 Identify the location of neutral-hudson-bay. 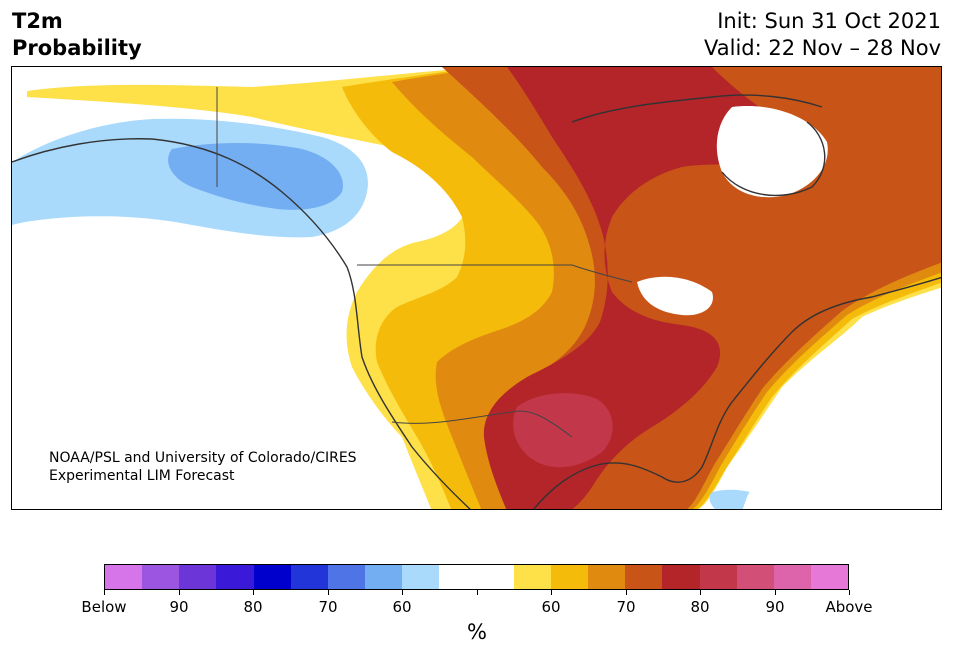
(772, 152).